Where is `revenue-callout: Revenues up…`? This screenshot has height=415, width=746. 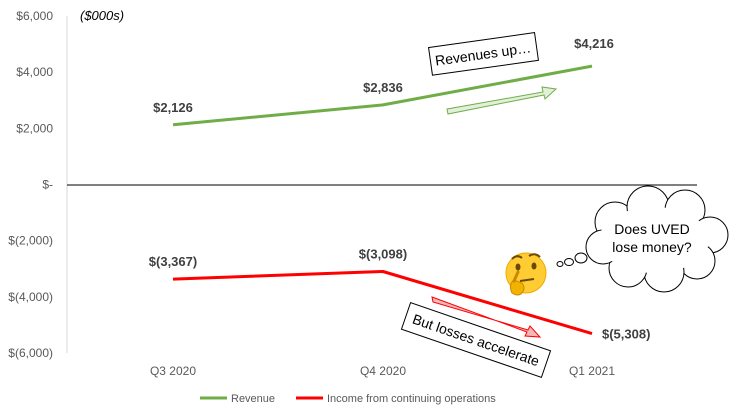 revenue-callout: Revenues up… is located at coordinates (493, 73).